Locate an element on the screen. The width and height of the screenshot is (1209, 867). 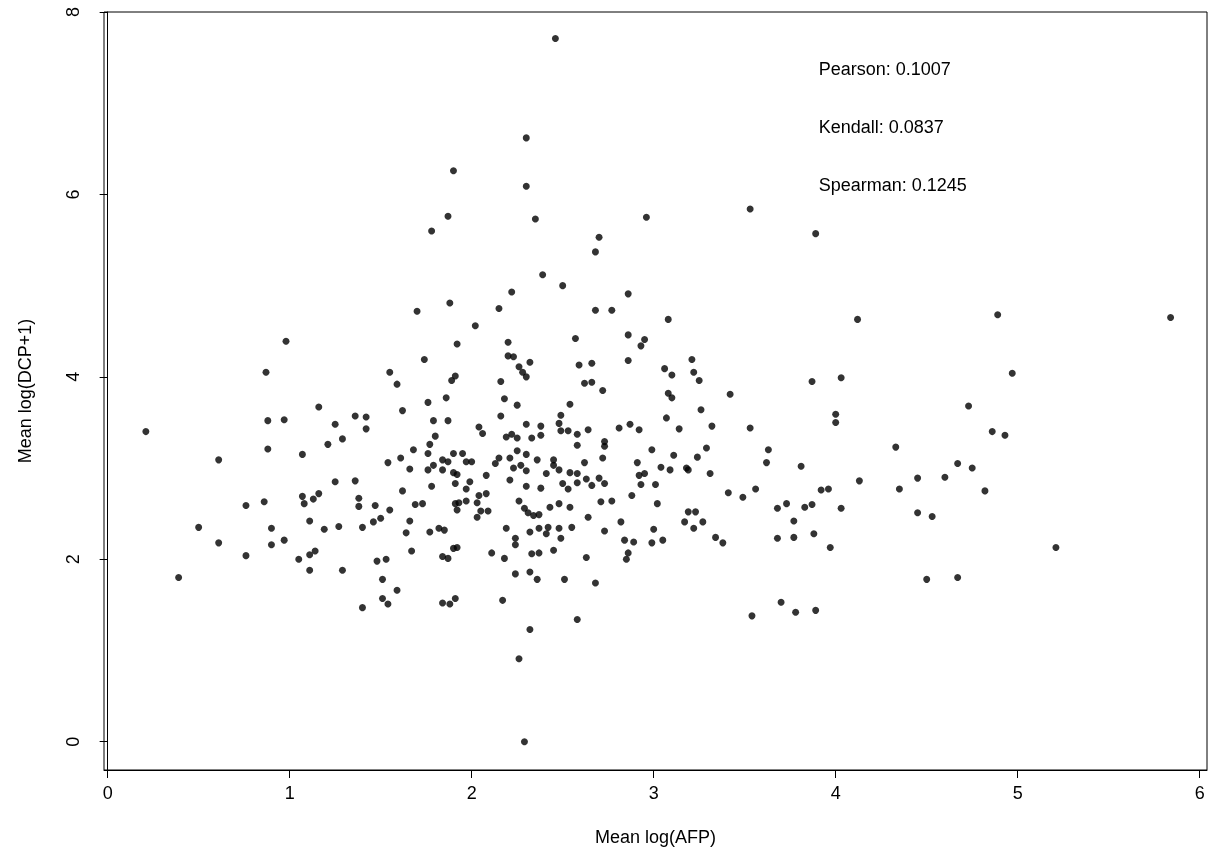
y-tick-label: 8 is located at coordinates (73, 12).